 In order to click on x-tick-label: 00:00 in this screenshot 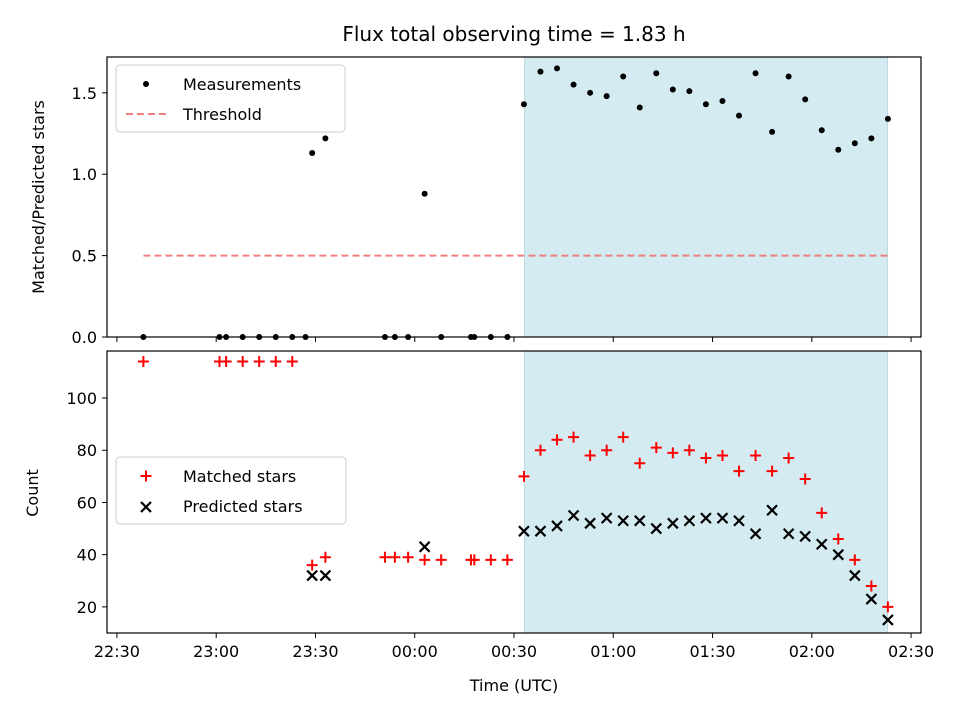, I will do `click(415, 651)`.